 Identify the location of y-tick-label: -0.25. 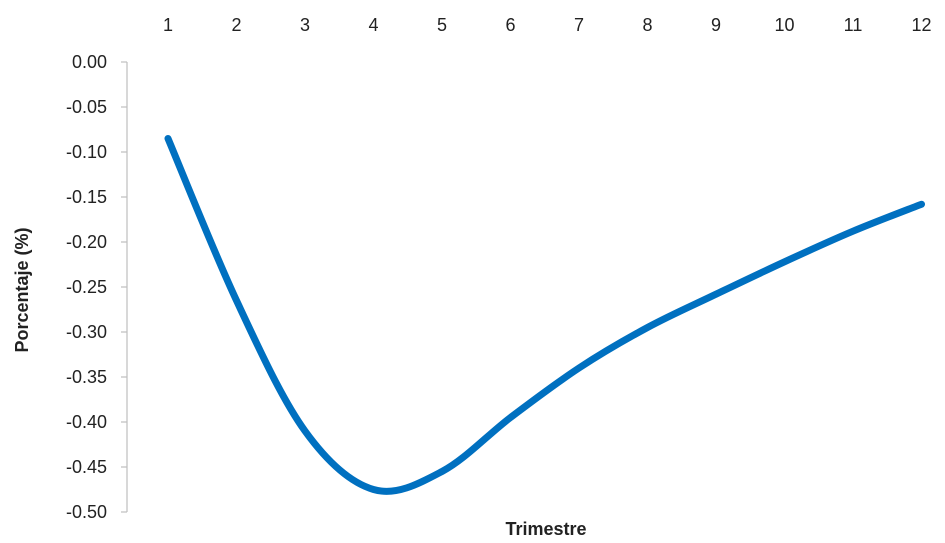
(86, 287).